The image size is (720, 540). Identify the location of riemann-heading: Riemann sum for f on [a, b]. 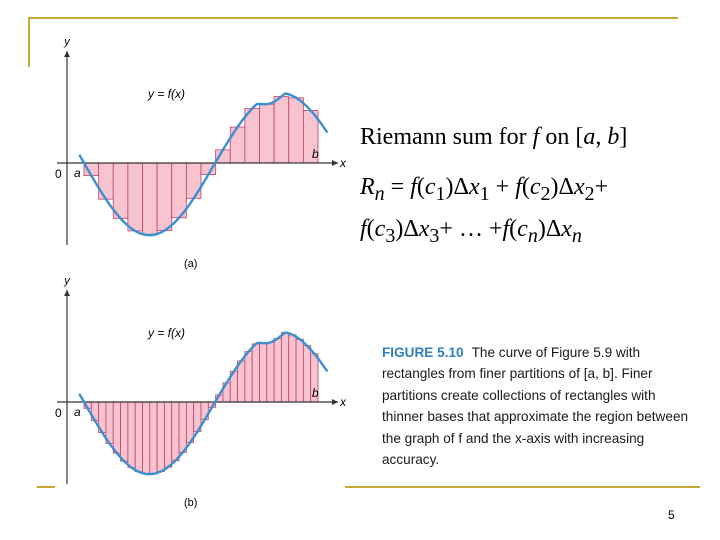
(494, 137).